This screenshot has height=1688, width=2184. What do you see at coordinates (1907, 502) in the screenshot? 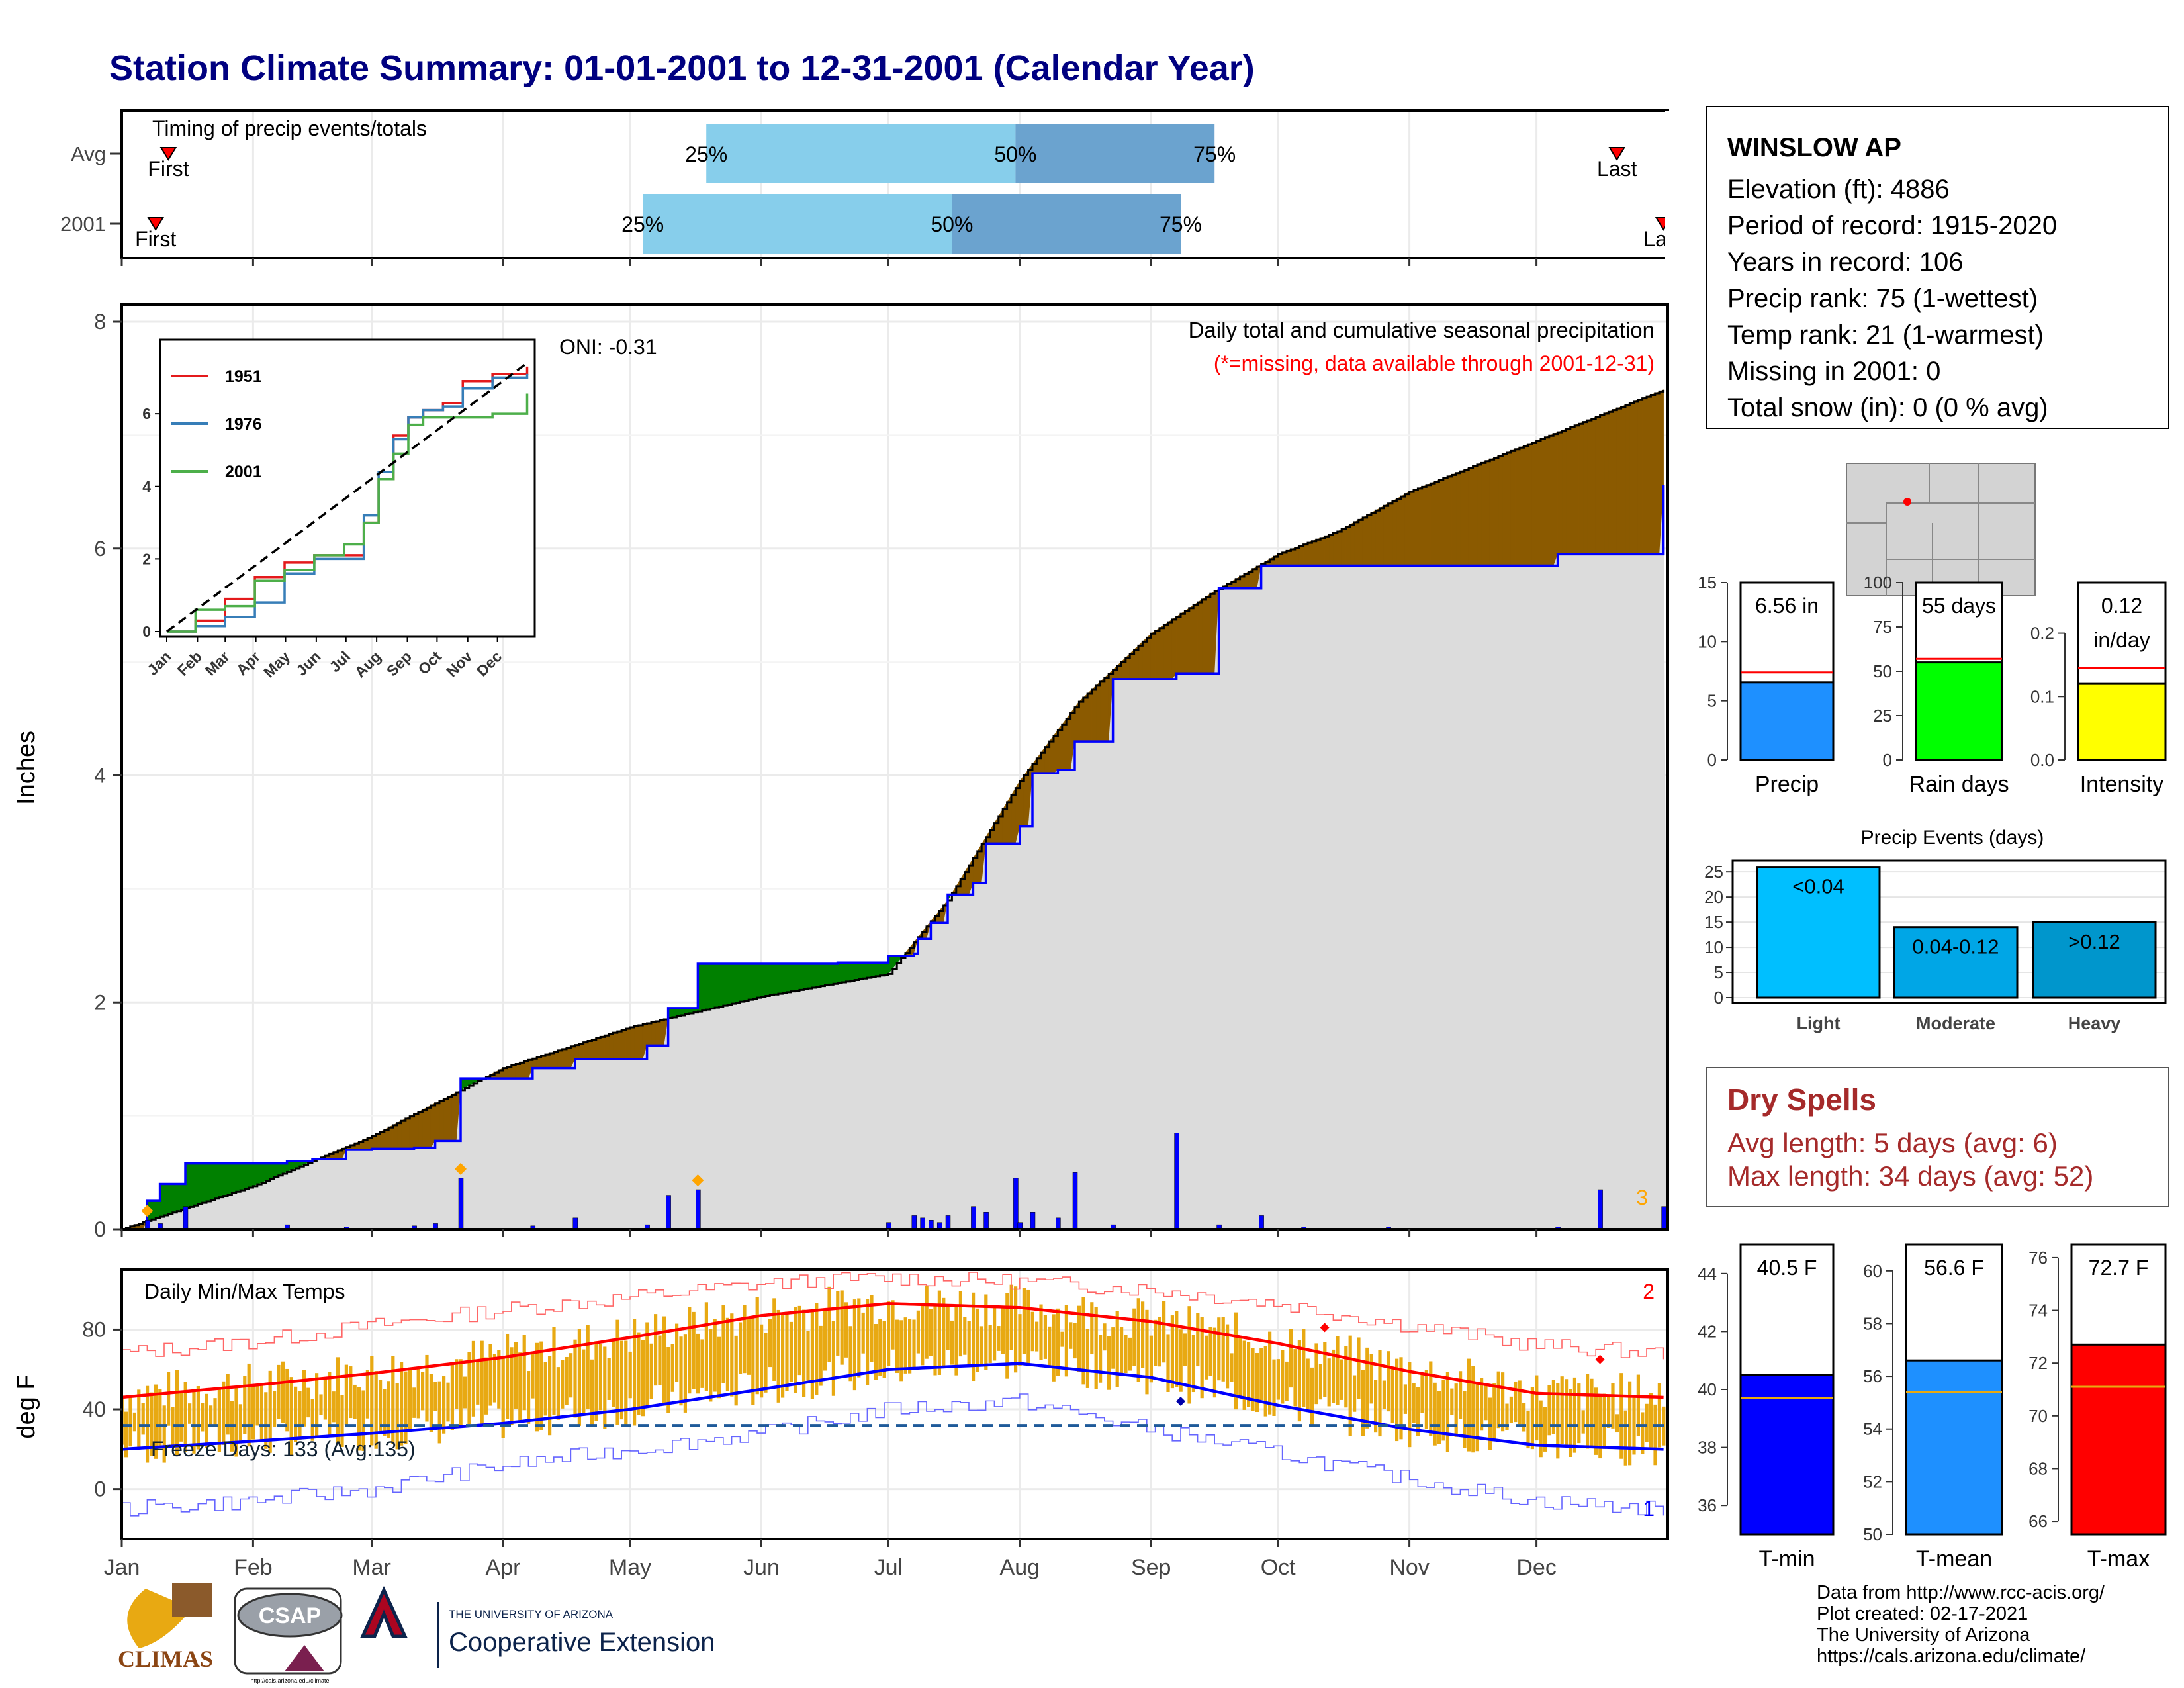
I see `station-location-marker` at bounding box center [1907, 502].